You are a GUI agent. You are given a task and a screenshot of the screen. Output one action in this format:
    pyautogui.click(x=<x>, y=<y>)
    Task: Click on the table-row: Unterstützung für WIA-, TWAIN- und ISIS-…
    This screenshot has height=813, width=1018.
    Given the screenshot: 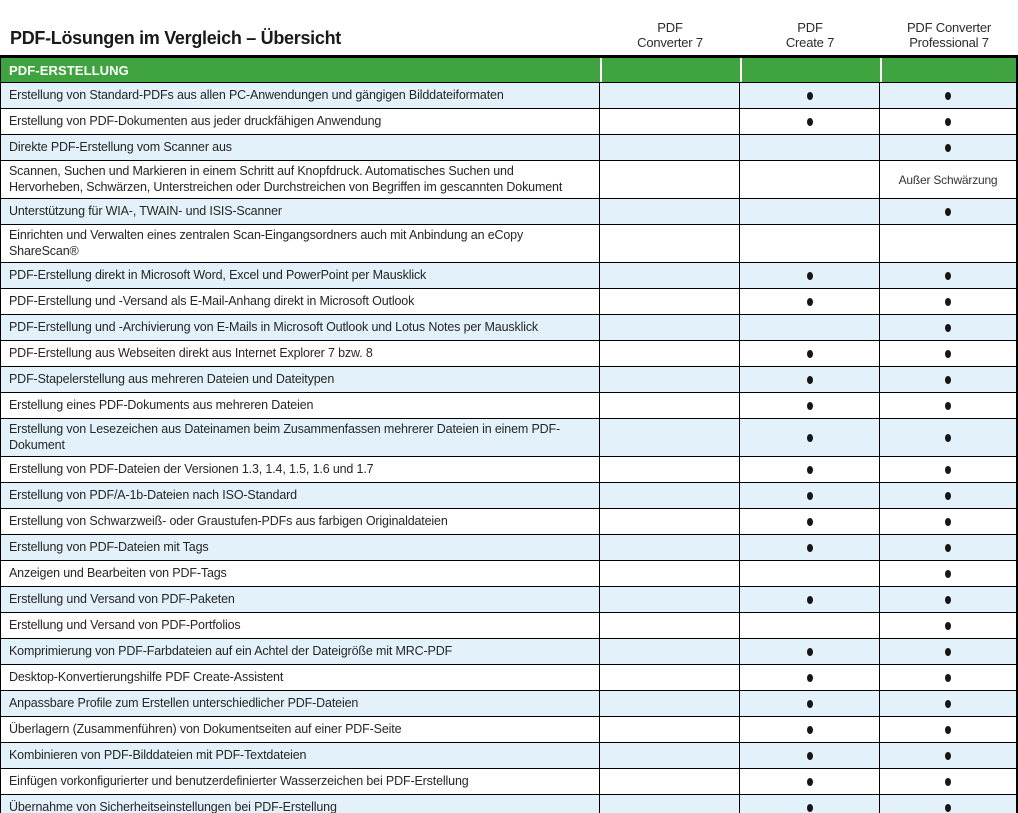 What is the action you would take?
    pyautogui.click(x=508, y=212)
    